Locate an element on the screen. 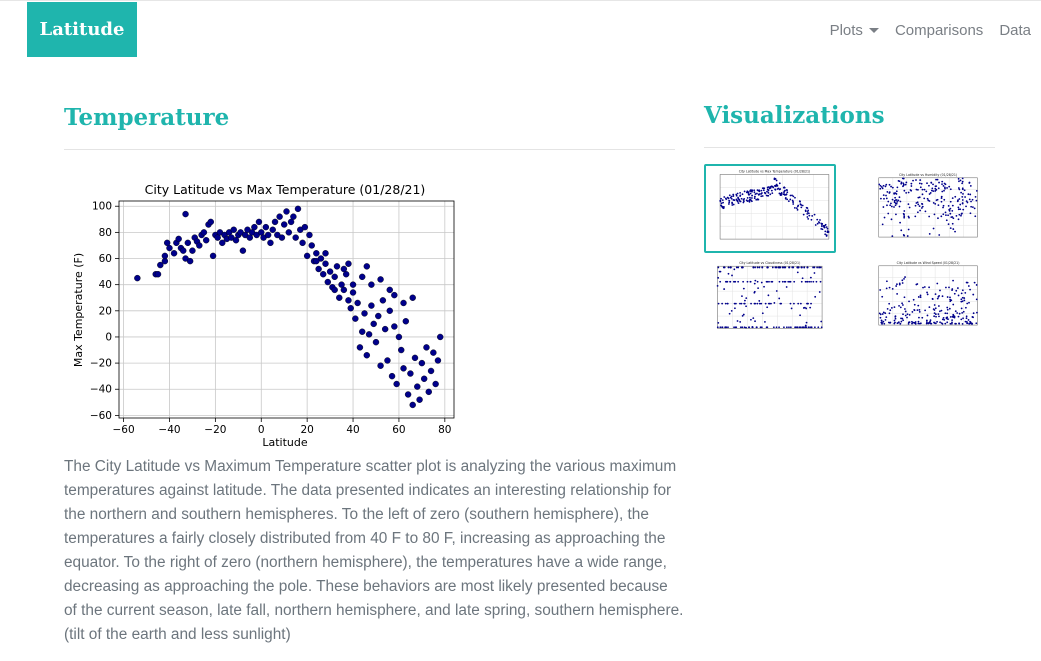  brand-logo-link: Latitude is located at coordinates (82, 29).